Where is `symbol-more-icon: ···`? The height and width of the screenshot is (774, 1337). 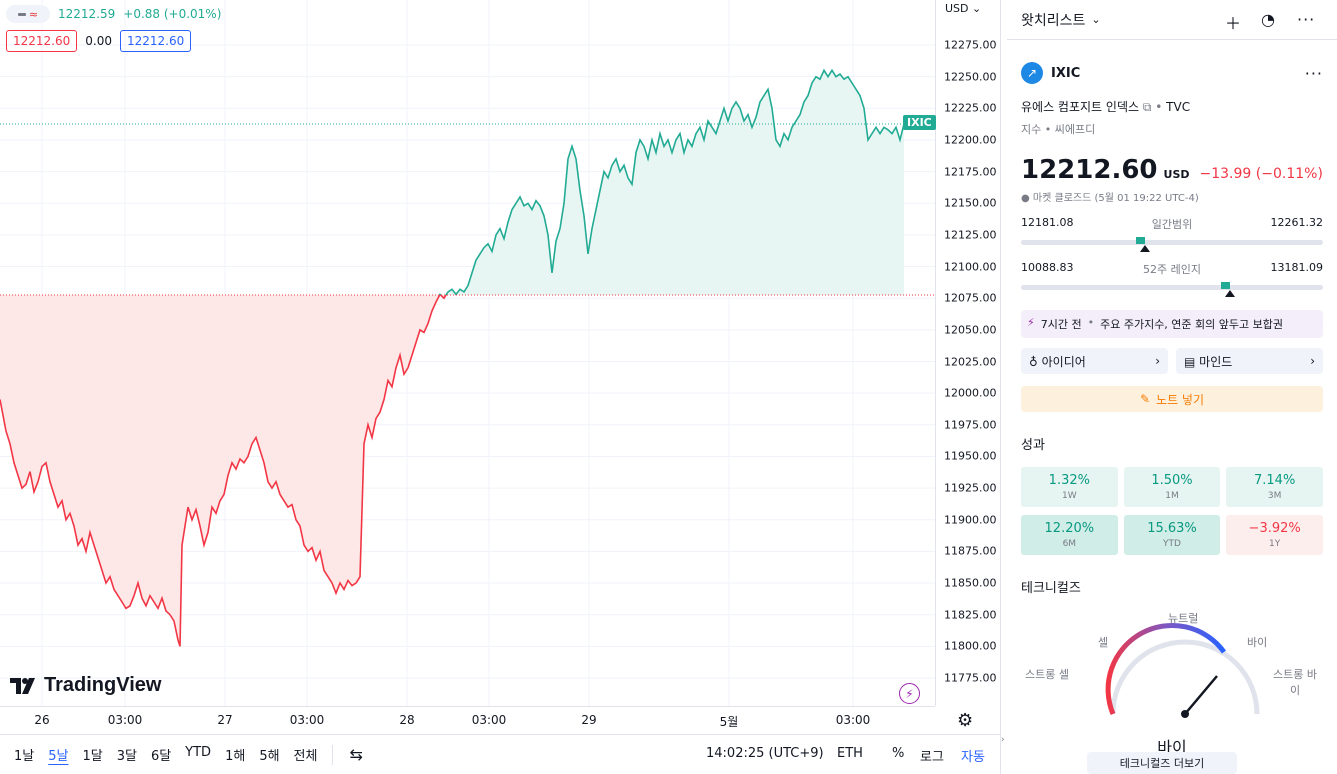 symbol-more-icon: ··· is located at coordinates (1313, 73).